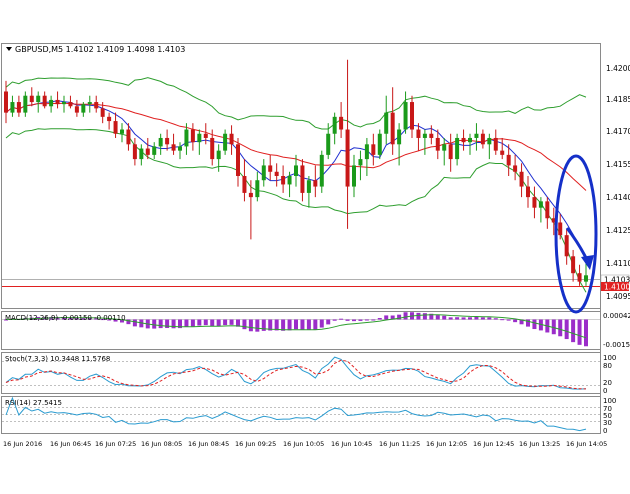 Image resolution: width=630 pixels, height=494 pixels. I want to click on time-tick-label: 16 Jun 09:25, so click(255, 444).